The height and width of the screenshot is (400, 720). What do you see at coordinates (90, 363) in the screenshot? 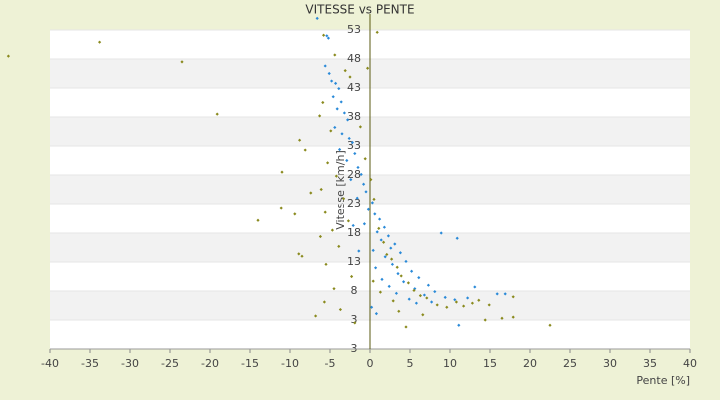
I see `x-tick-label: -35` at bounding box center [90, 363].